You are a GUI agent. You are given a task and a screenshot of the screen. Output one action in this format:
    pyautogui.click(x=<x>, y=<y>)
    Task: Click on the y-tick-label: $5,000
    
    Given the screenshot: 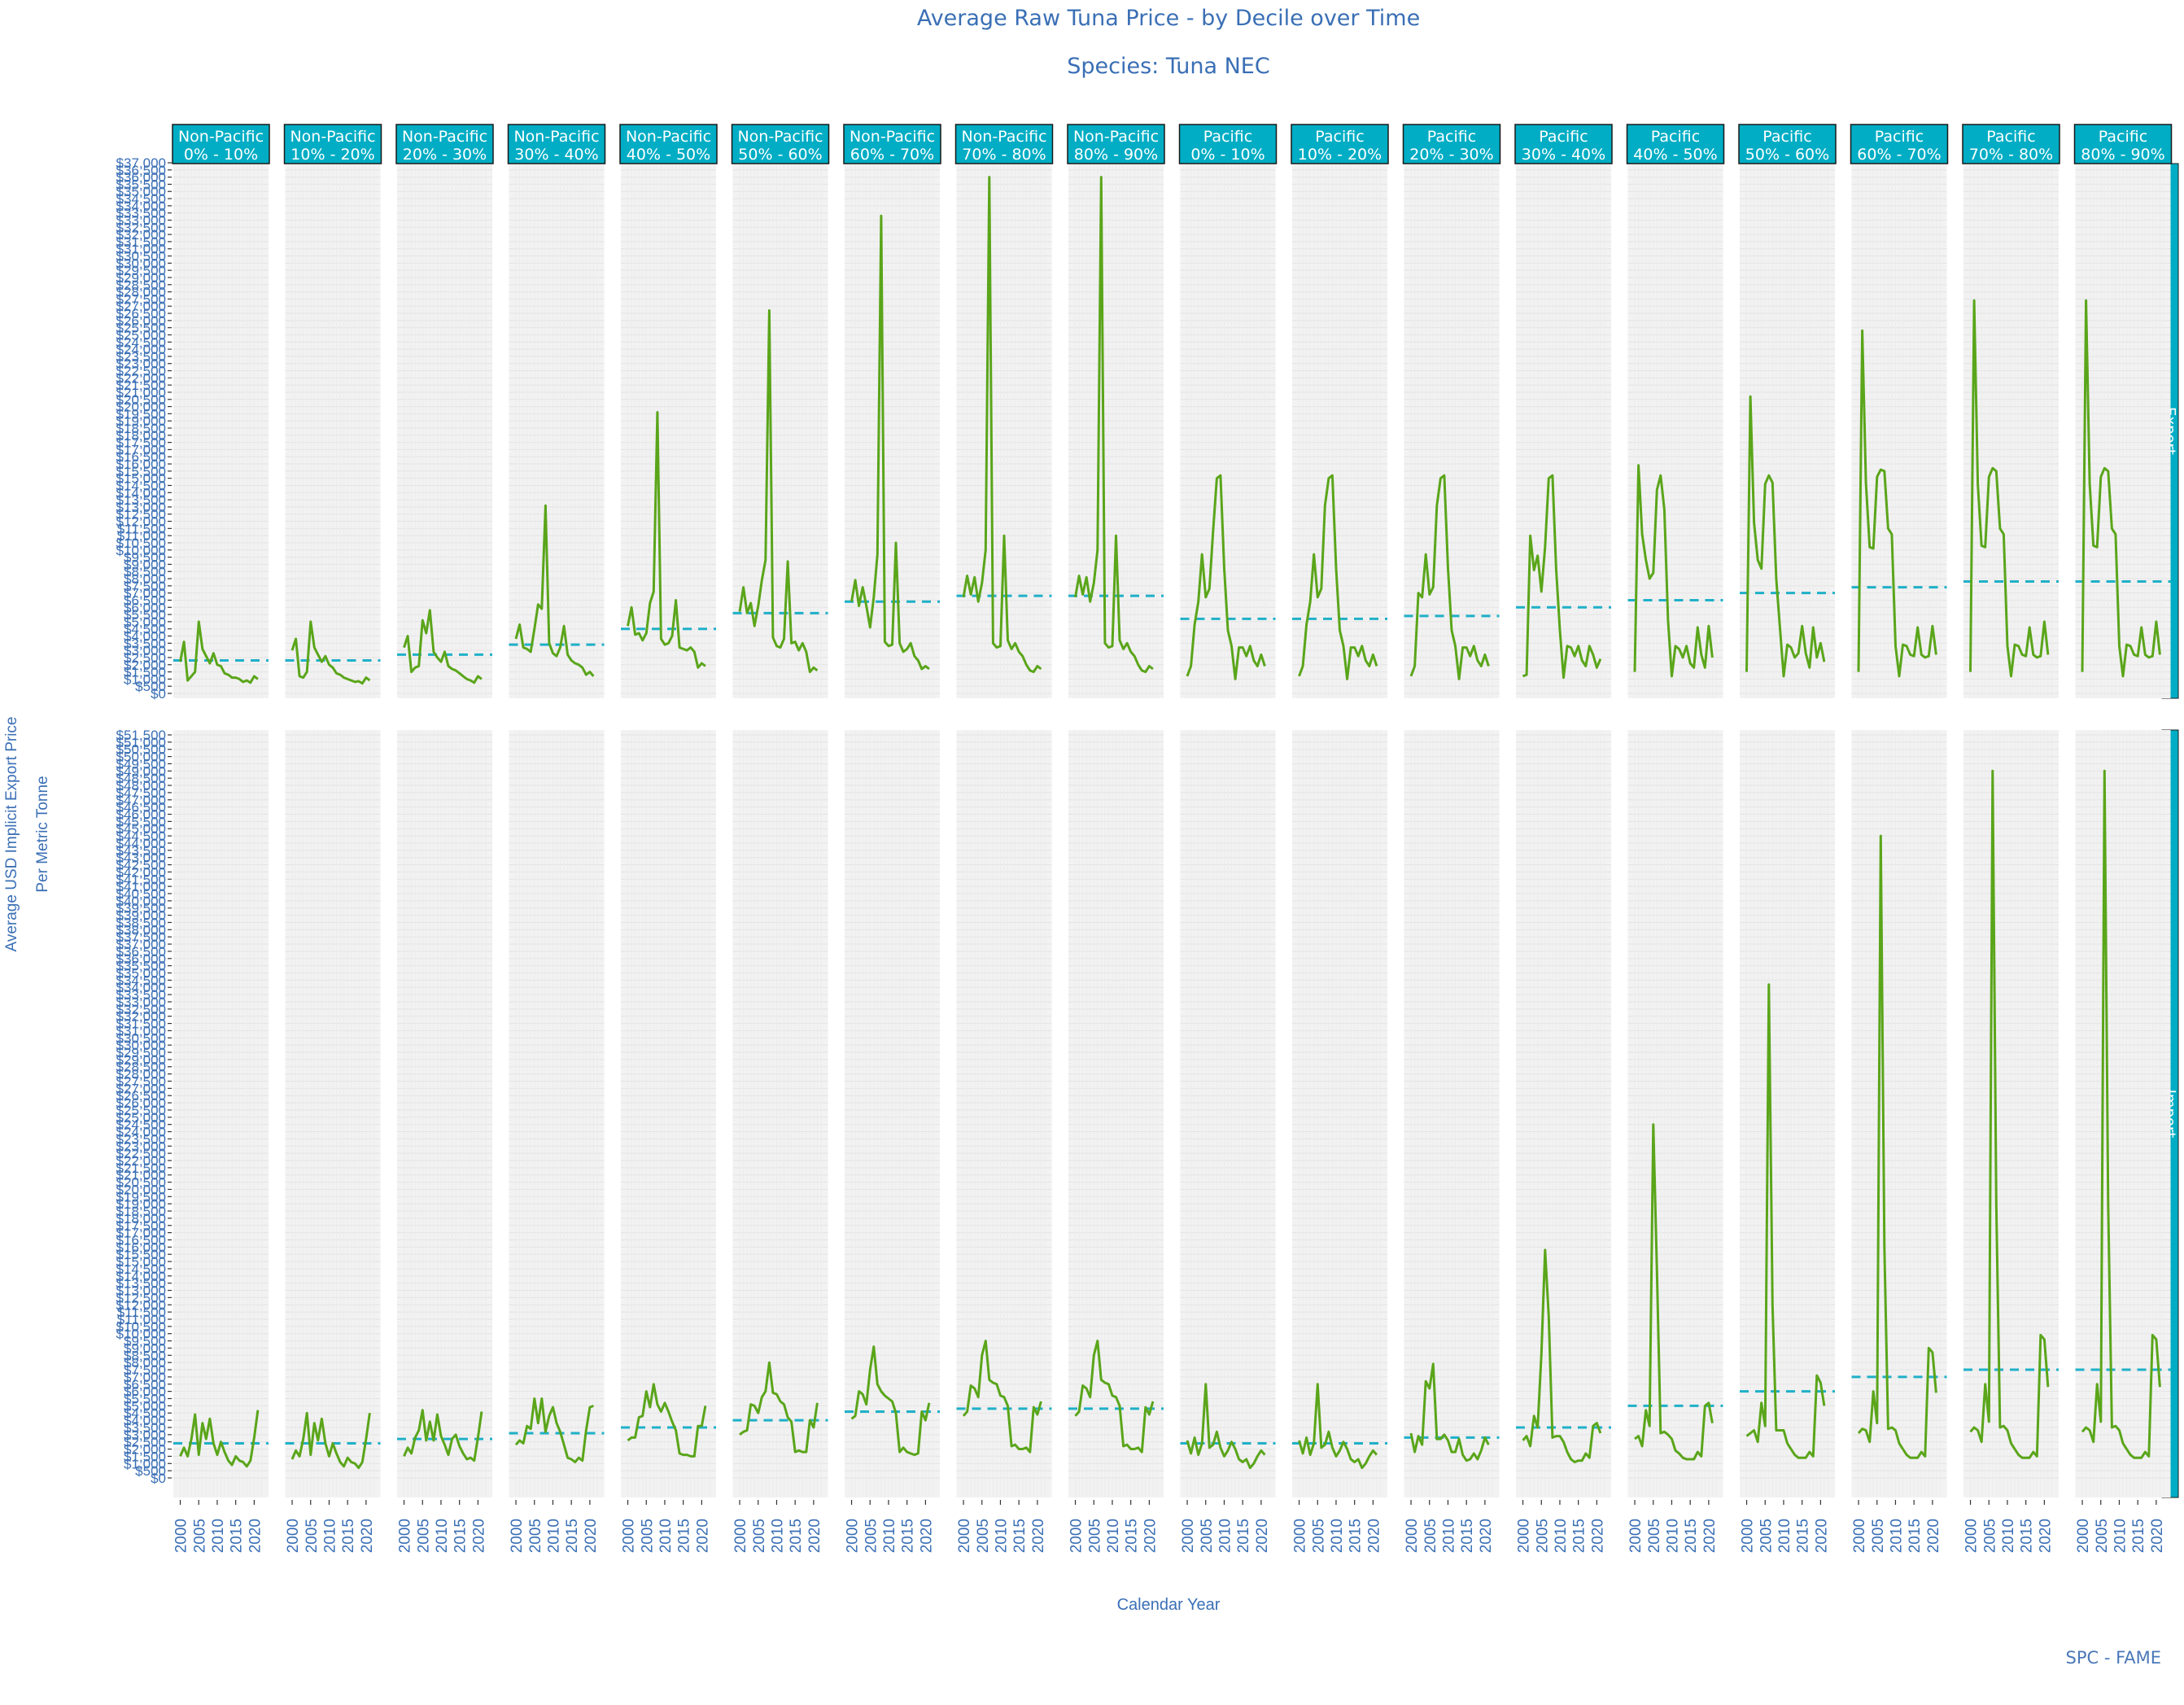 What is the action you would take?
    pyautogui.click(x=145, y=1406)
    